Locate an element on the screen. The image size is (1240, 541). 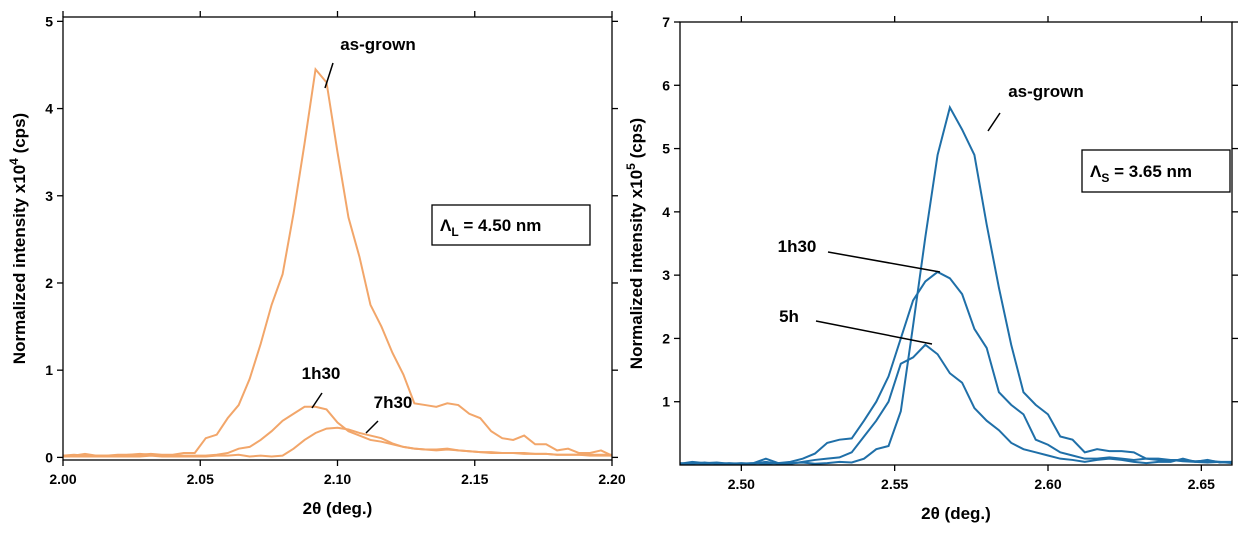
y-tick-label: 6 is located at coordinates (666, 85).